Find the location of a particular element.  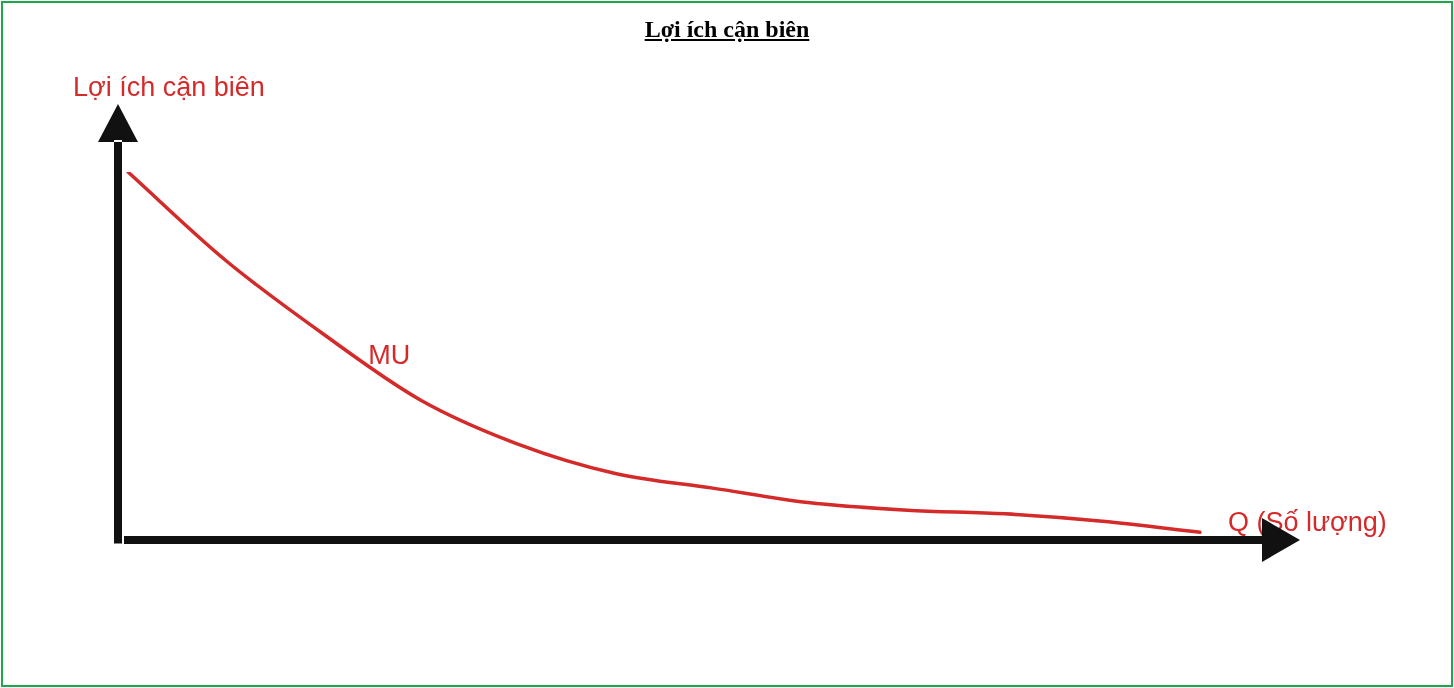

chart-title: Lợi ích cận biên is located at coordinates (727, 29).